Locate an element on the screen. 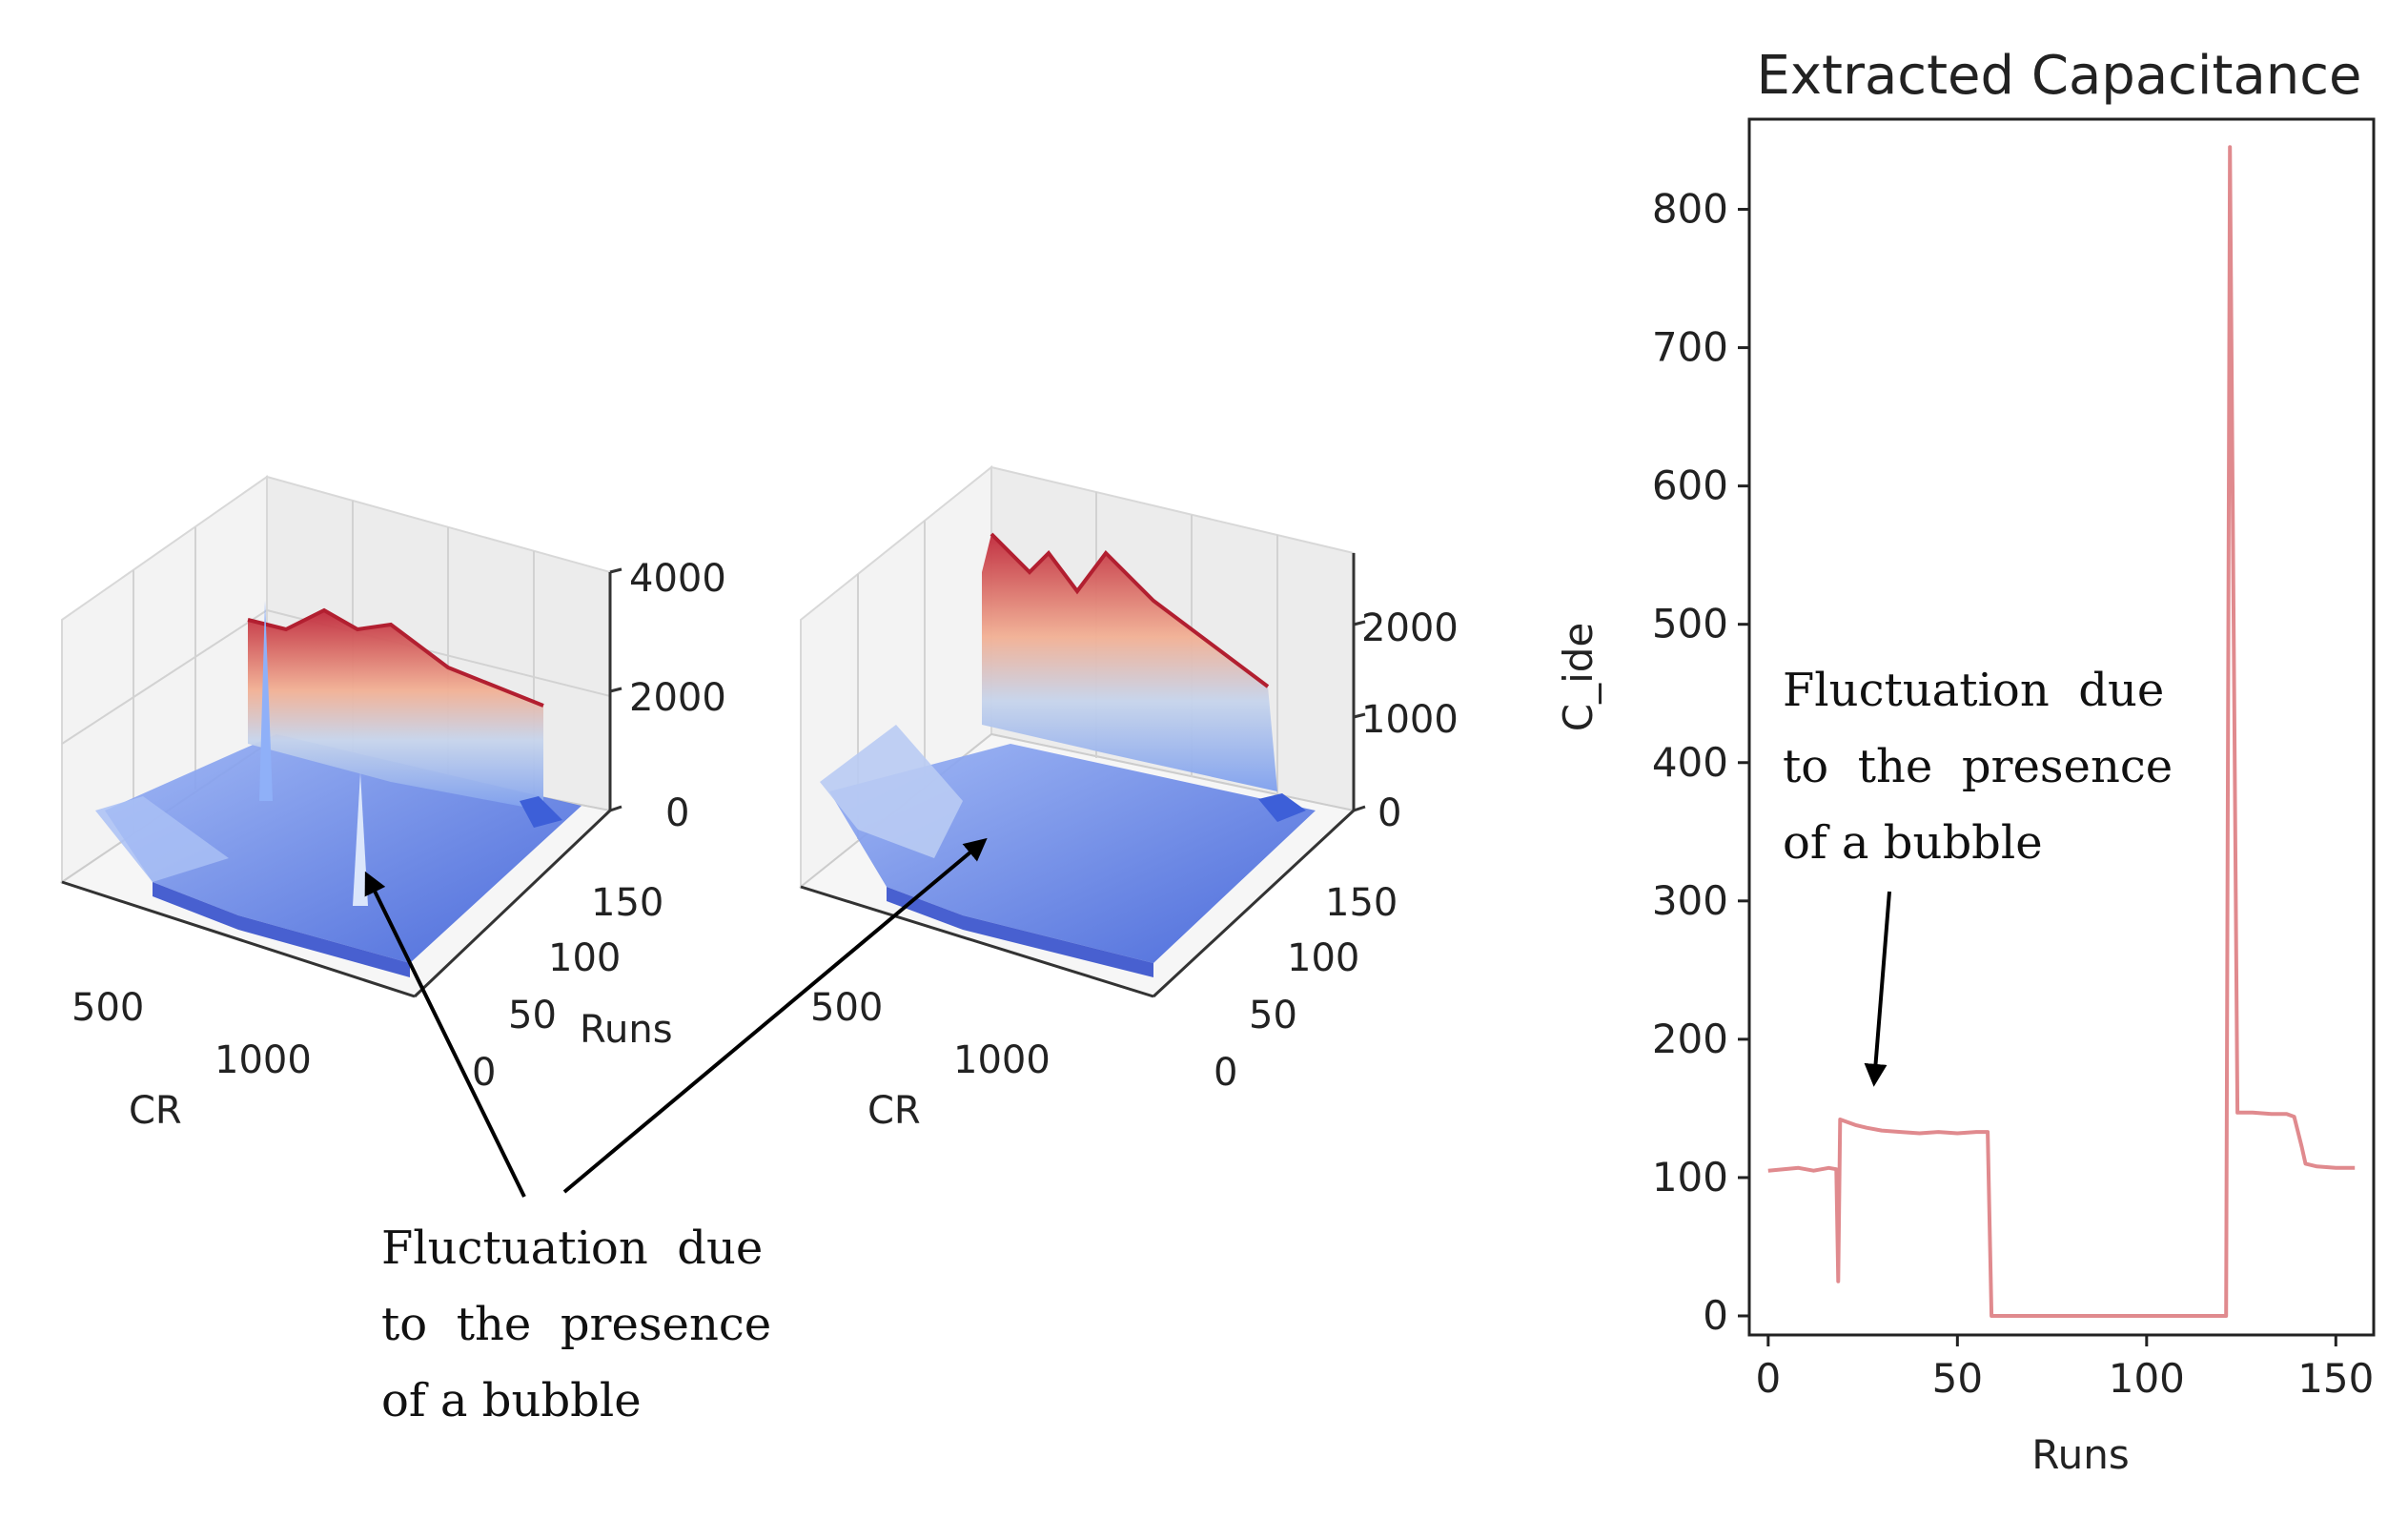 This screenshot has height=1519, width=2408. y-tick-label-100: 100 is located at coordinates (1690, 1177).